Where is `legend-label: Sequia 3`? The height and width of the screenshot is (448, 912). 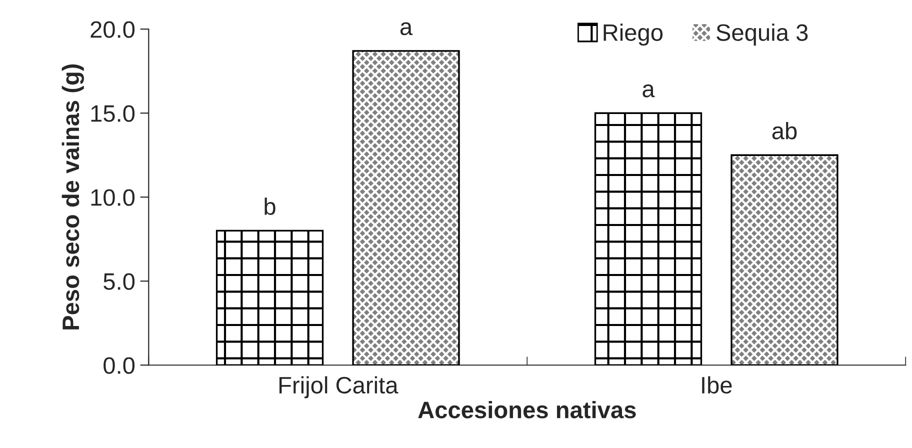
legend-label: Sequia 3 is located at coordinates (762, 35).